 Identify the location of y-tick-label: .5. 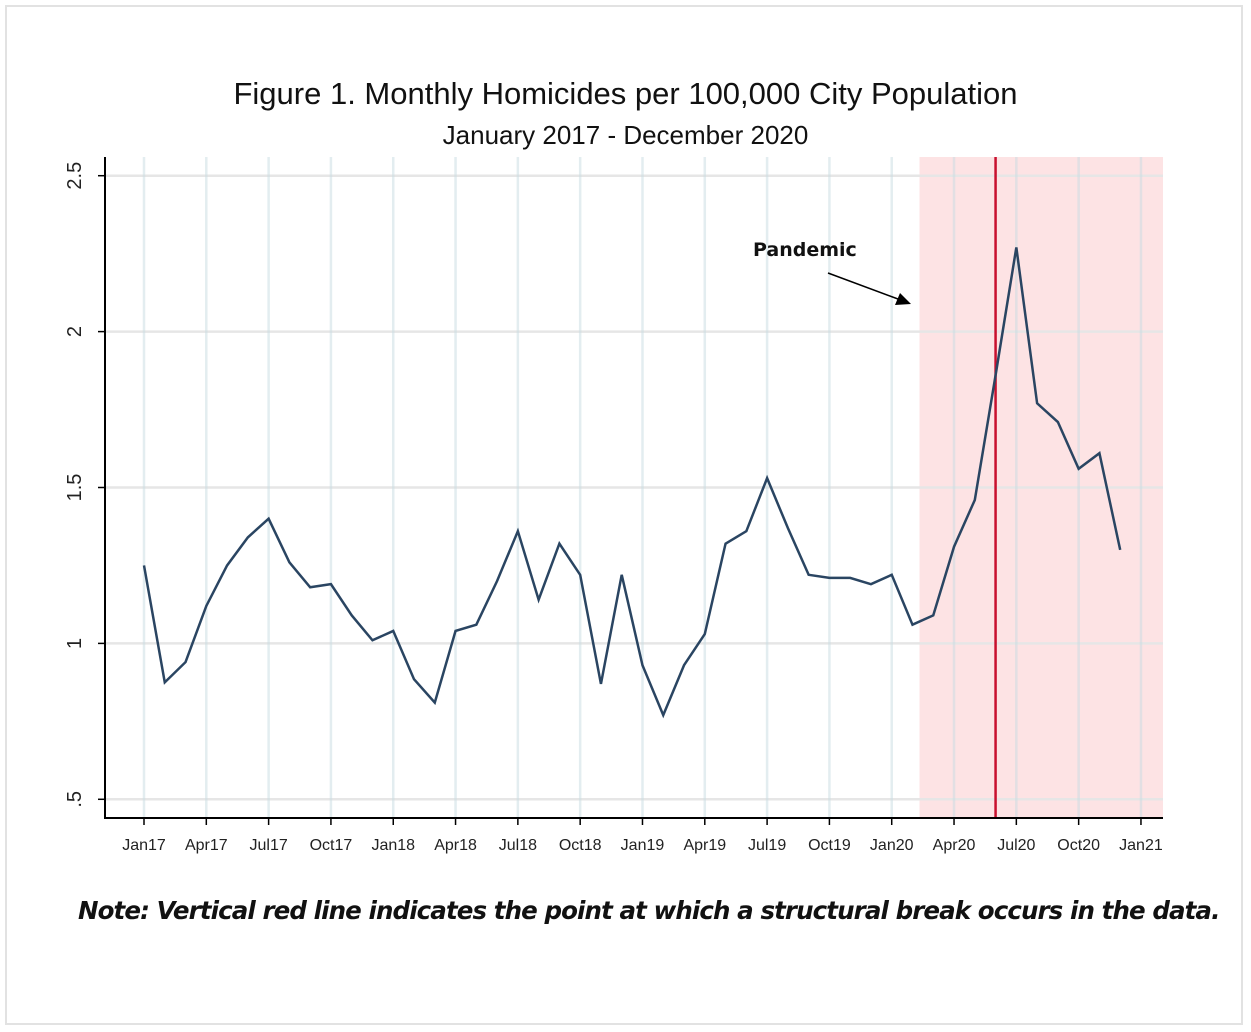
(75, 799).